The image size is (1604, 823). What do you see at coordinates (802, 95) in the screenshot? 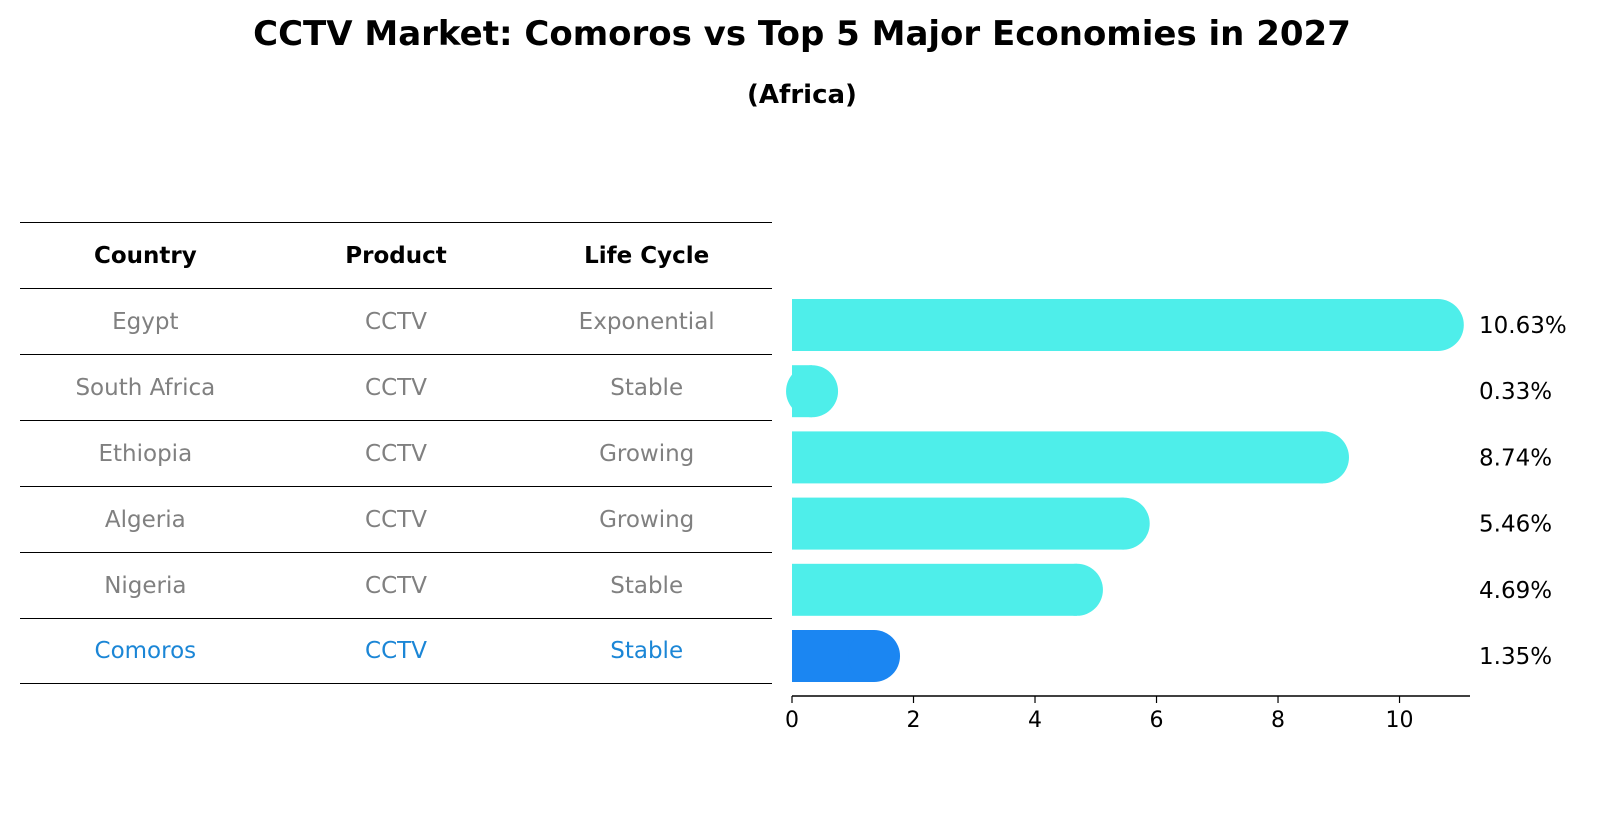
I see `chart-subtitle: (Africa)` at bounding box center [802, 95].